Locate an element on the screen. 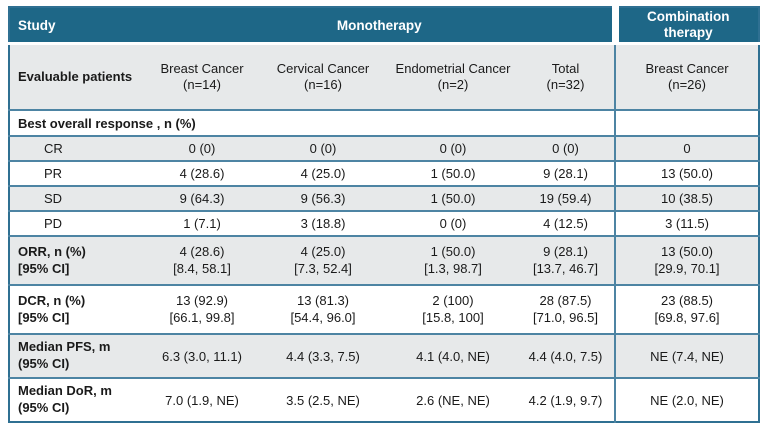  data-cell: 3.5 (2.5, NE) is located at coordinates (323, 400).